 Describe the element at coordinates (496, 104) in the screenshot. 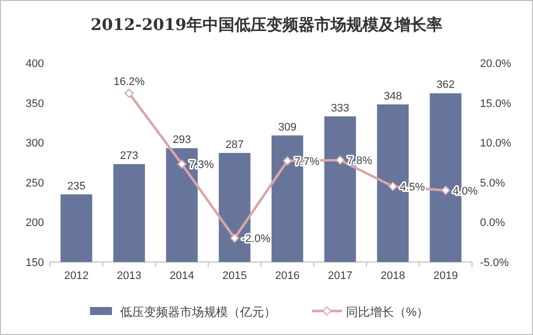

I see `y2-tick-label: 15.0%` at that location.